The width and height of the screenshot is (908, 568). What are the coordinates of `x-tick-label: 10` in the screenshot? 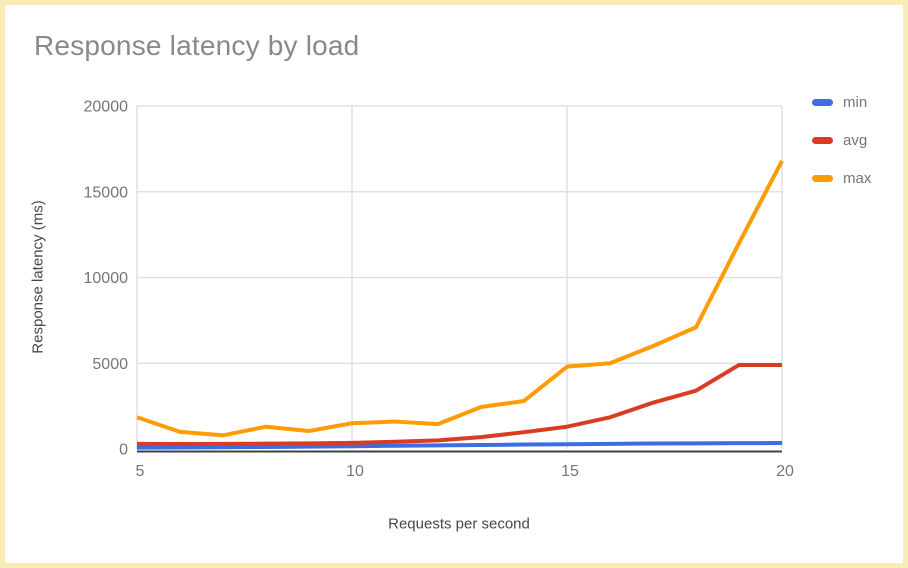 It's located at (355, 471).